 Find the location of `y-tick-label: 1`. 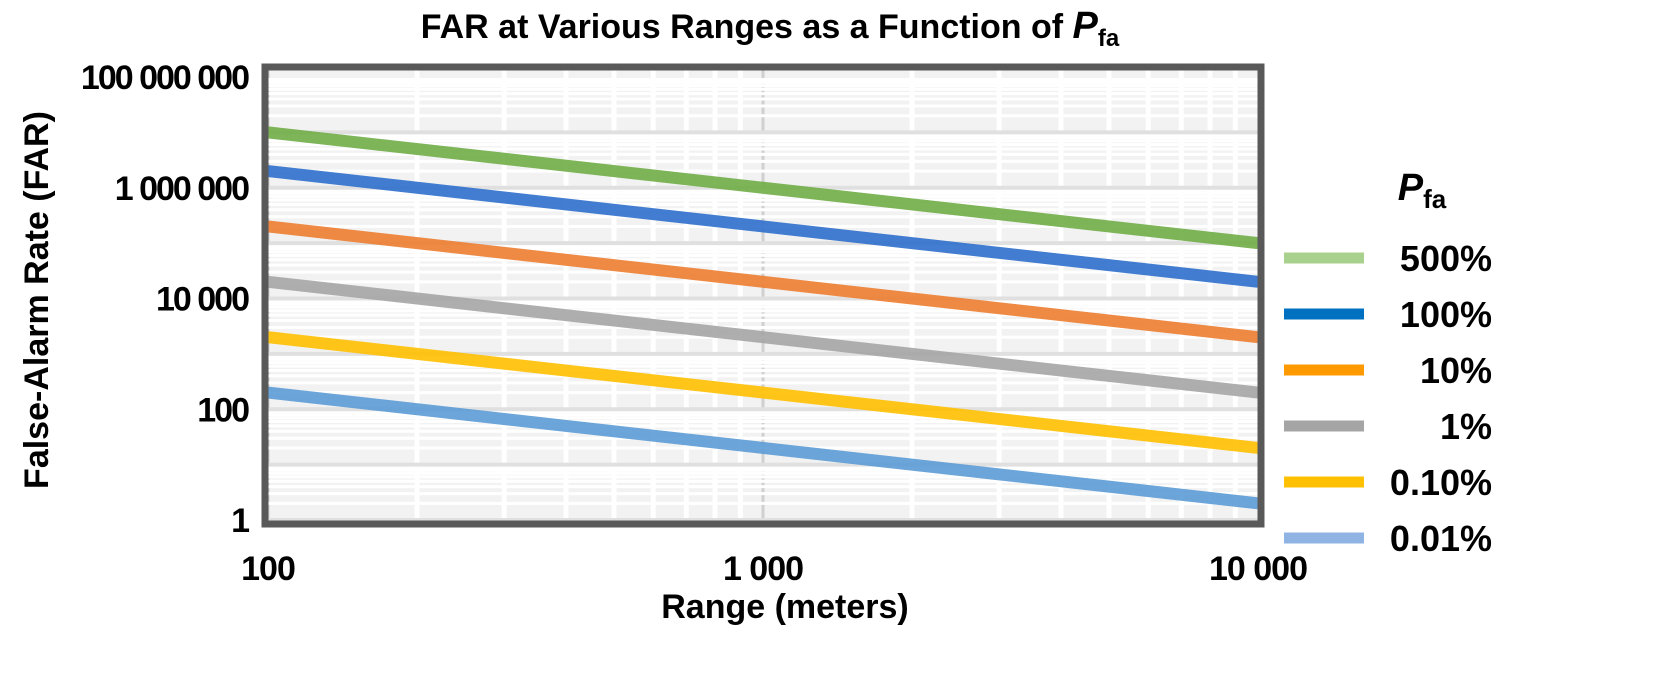

y-tick-label: 1 is located at coordinates (240, 521).